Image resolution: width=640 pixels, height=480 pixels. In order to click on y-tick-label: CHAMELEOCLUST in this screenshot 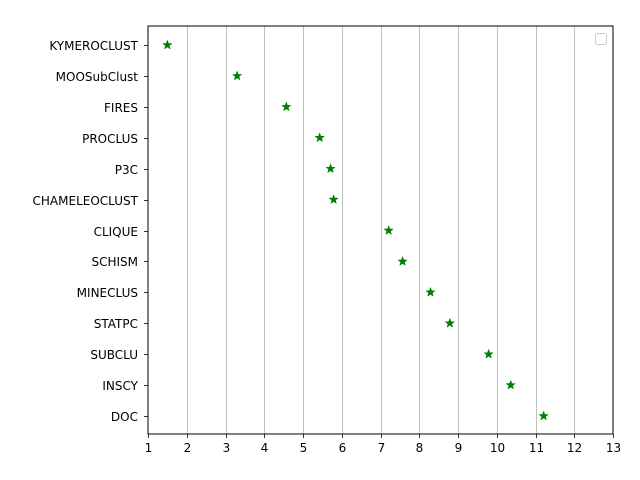, I will do `click(86, 201)`.